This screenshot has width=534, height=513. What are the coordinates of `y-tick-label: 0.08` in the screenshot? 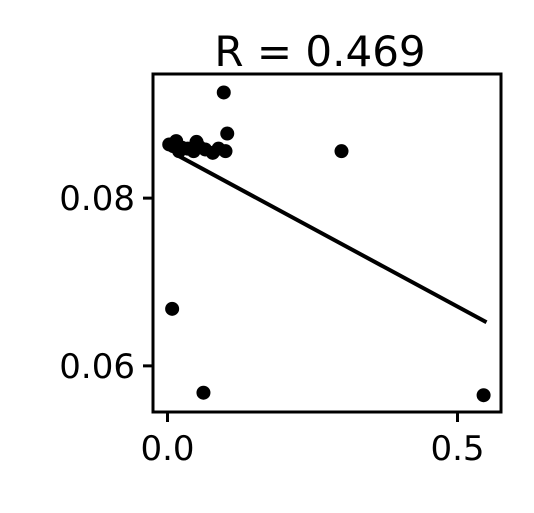 It's located at (97, 199).